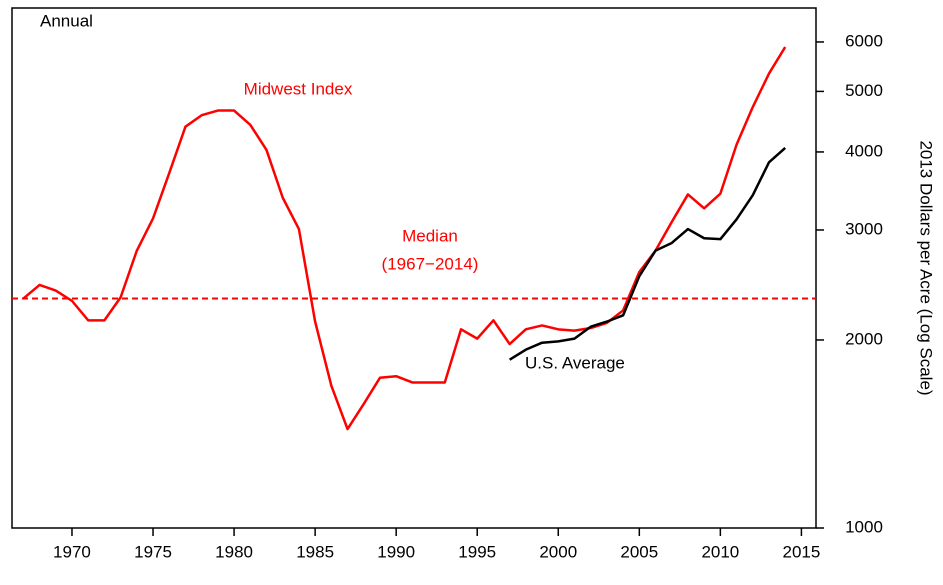  What do you see at coordinates (801, 551) in the screenshot?
I see `x-tick-label: 2015` at bounding box center [801, 551].